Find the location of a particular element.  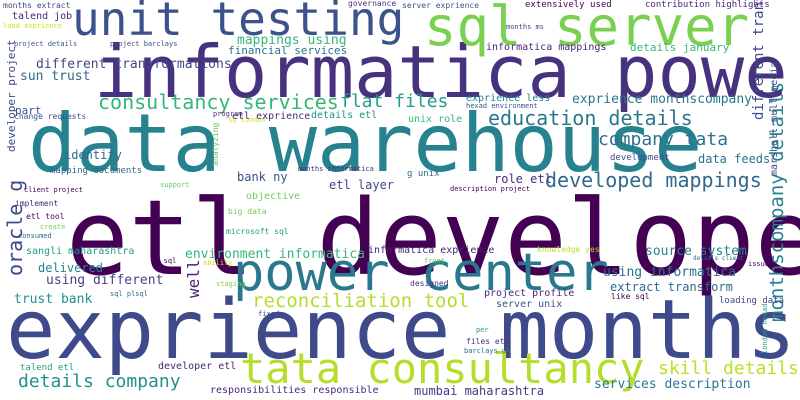

word-bank-ny: bank ny is located at coordinates (262, 177).